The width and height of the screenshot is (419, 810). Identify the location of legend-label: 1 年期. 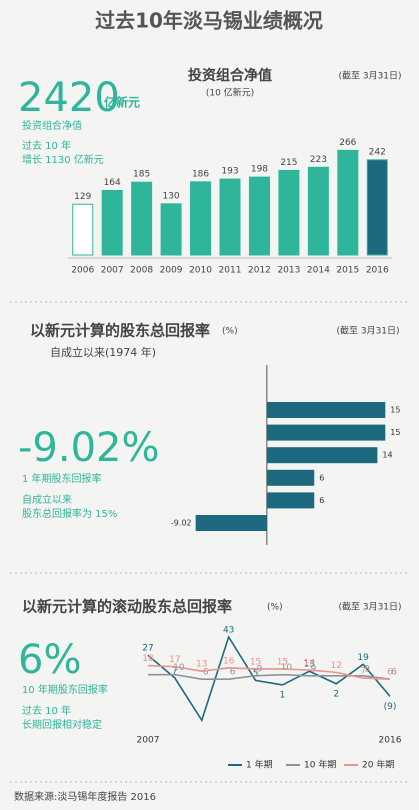
(259, 765).